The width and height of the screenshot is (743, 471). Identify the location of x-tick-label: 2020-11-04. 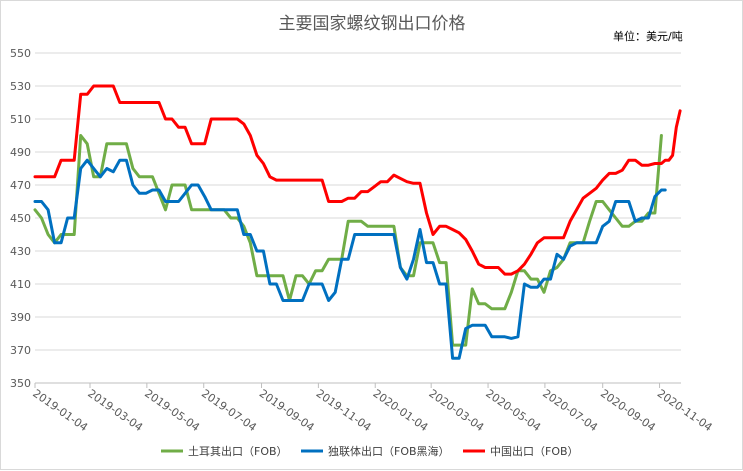
(685, 410).